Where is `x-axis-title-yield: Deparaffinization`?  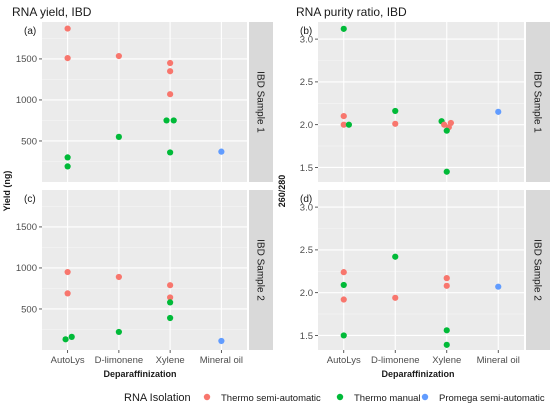
x-axis-title-yield: Deparaffinization is located at coordinates (139, 374).